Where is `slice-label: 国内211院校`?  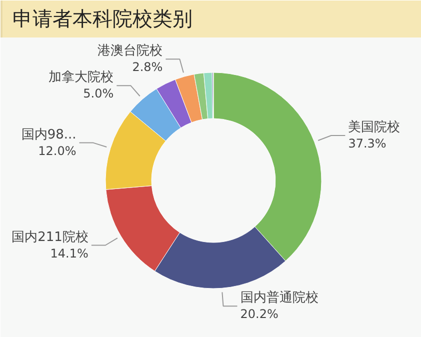
slice-label: 国内211院校 is located at coordinates (50, 237).